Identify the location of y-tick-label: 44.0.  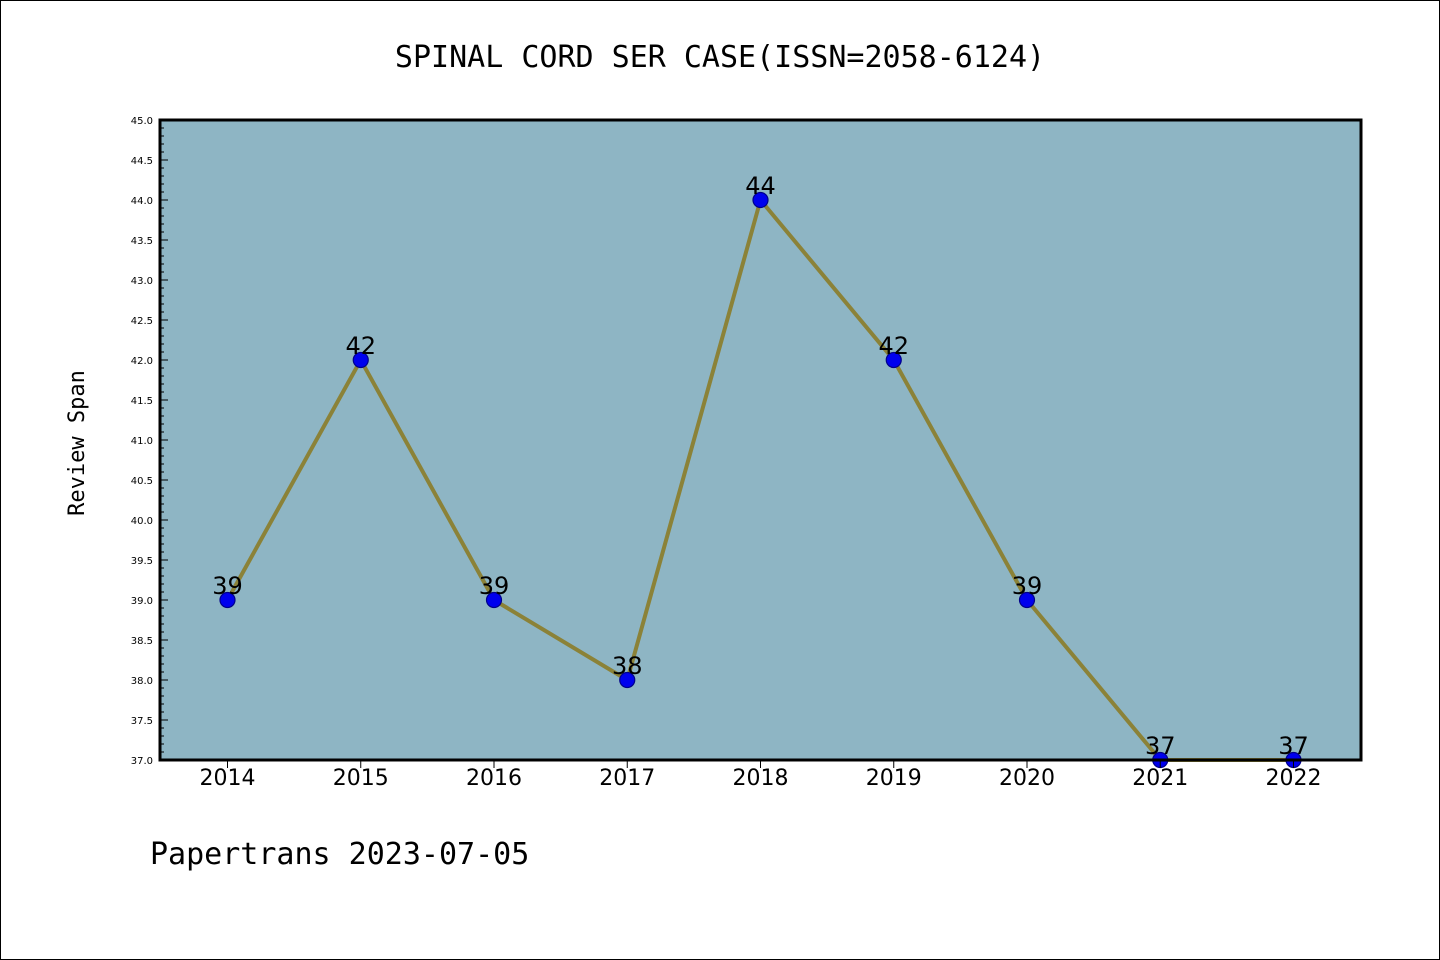
(142, 201).